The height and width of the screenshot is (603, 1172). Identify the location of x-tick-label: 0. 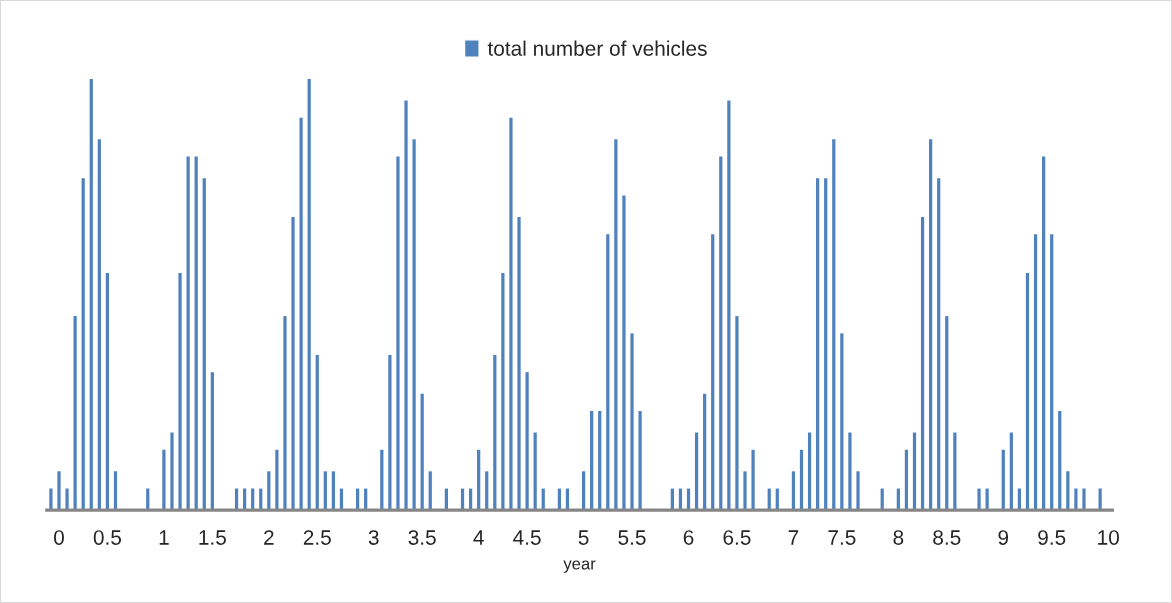
(59, 537).